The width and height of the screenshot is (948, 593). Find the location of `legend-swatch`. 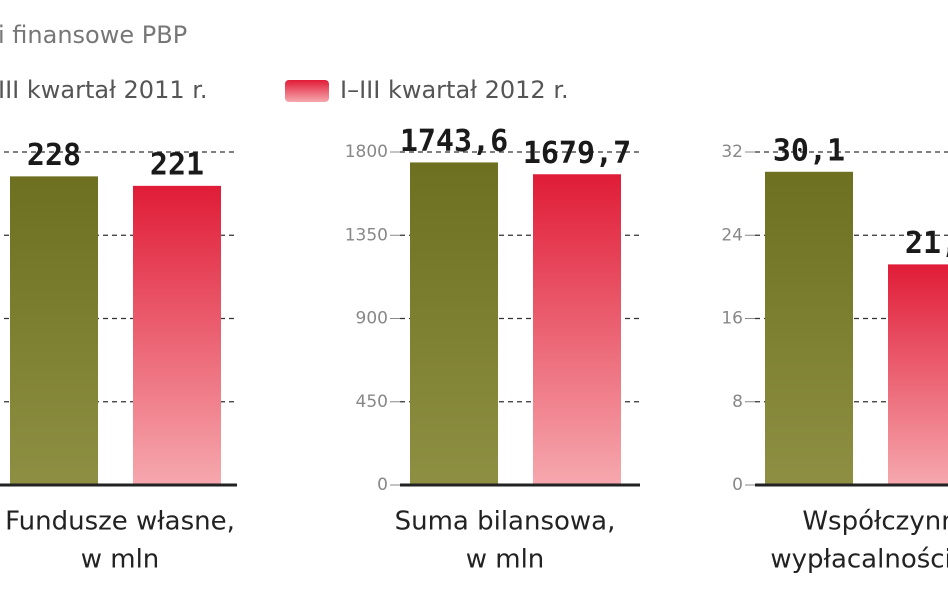

legend-swatch is located at coordinates (307, 91).